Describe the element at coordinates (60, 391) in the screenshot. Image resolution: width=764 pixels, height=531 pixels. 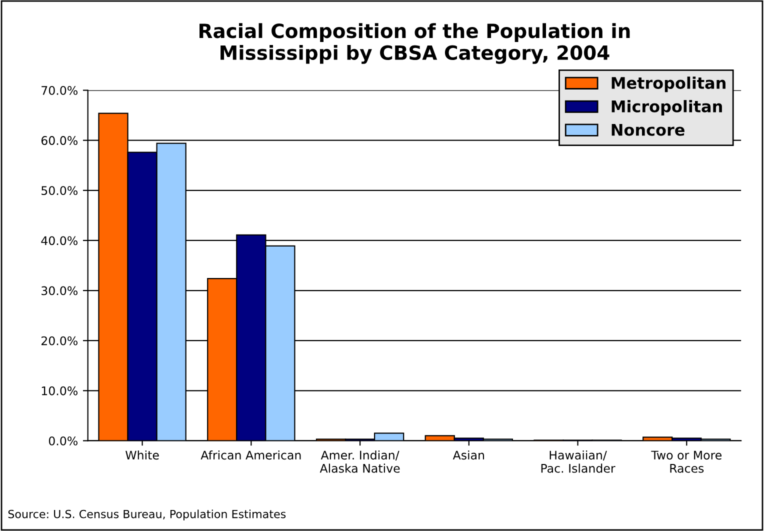
I see `y-tick-label: 10.0%` at that location.